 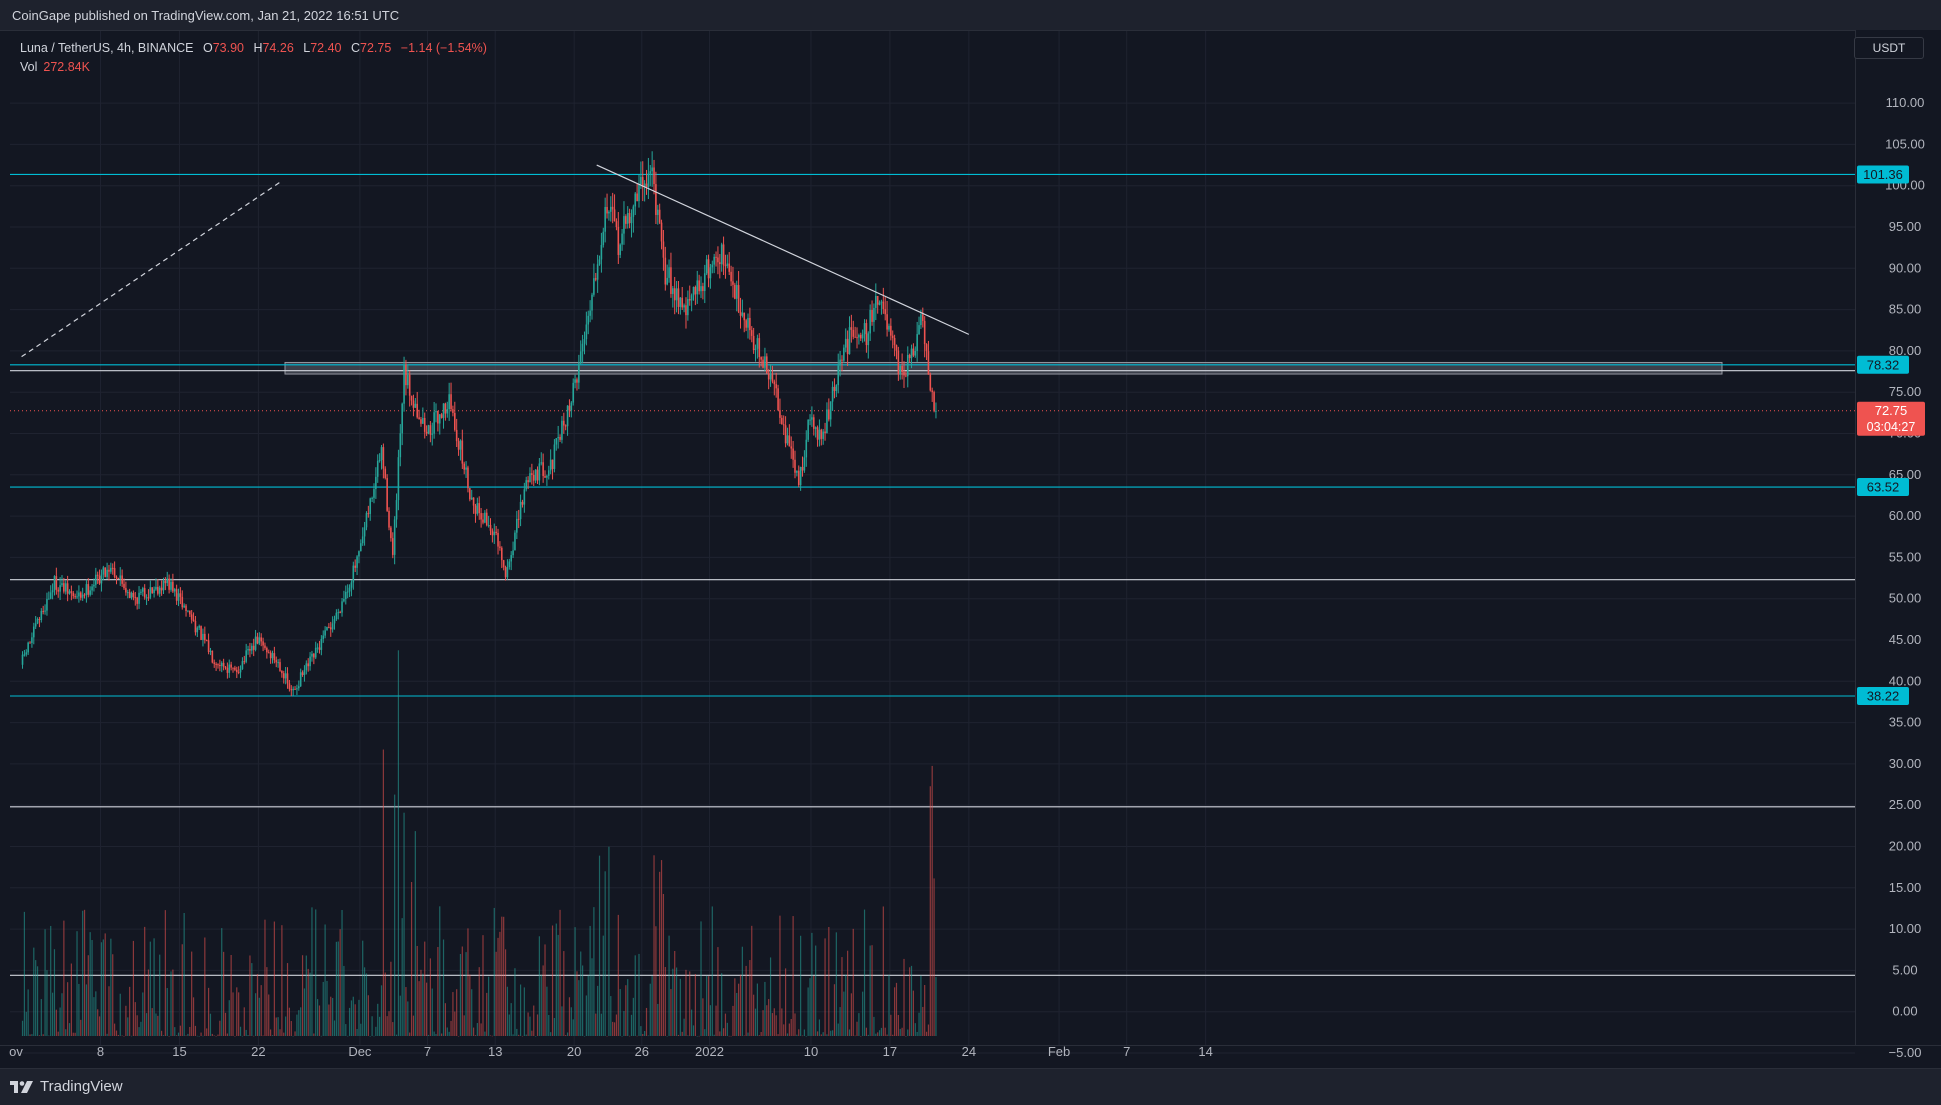 What do you see at coordinates (1889, 48) in the screenshot?
I see `currency-selector-button: USDT` at bounding box center [1889, 48].